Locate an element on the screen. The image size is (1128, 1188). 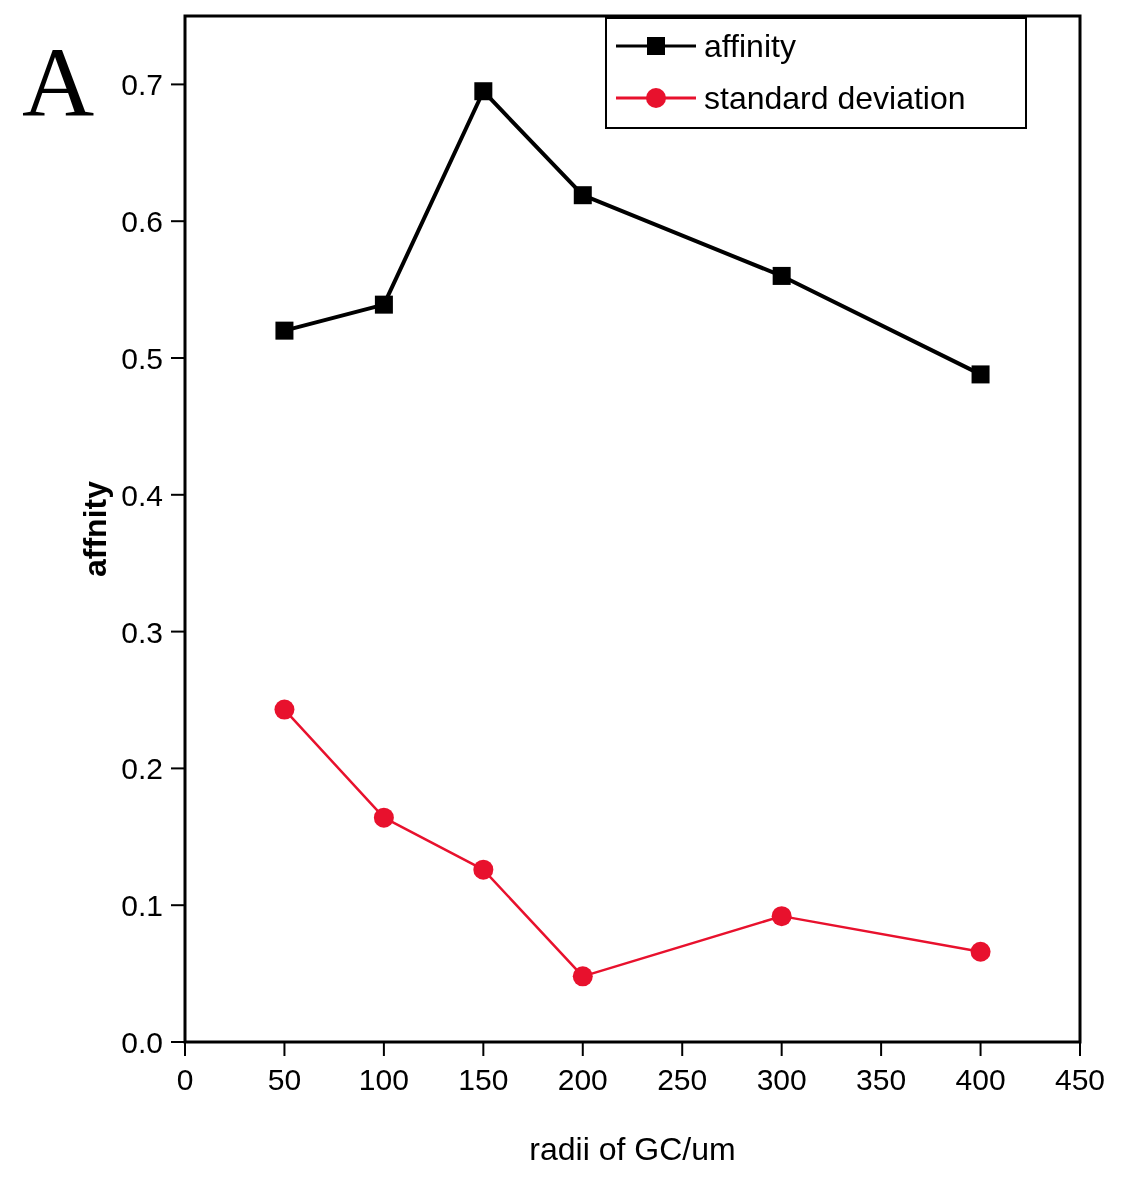
y-tick-label: 0.2 is located at coordinates (142, 769).